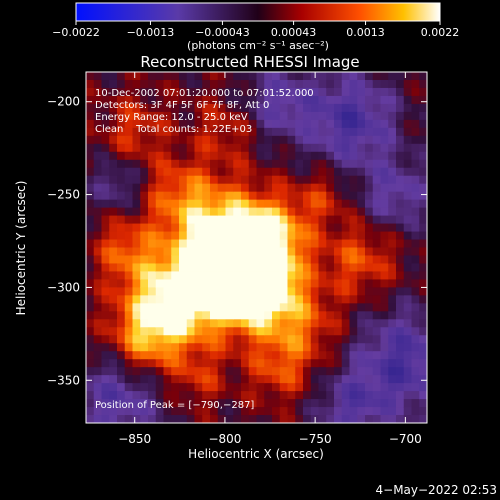 This screenshot has width=500, height=500. I want to click on y-tick-label-3: −350, so click(63, 380).